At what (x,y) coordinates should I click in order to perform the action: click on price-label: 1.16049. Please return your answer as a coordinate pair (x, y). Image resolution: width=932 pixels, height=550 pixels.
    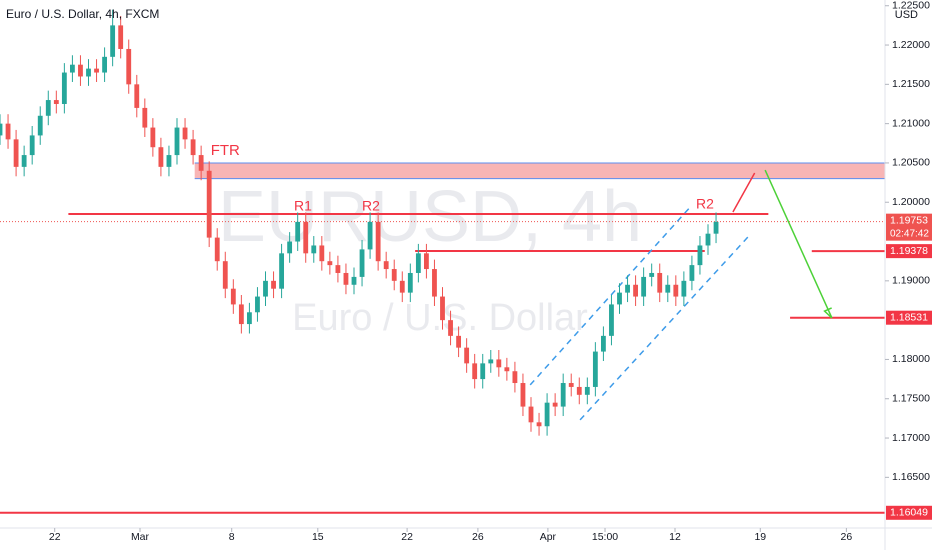
    Looking at the image, I should click on (909, 513).